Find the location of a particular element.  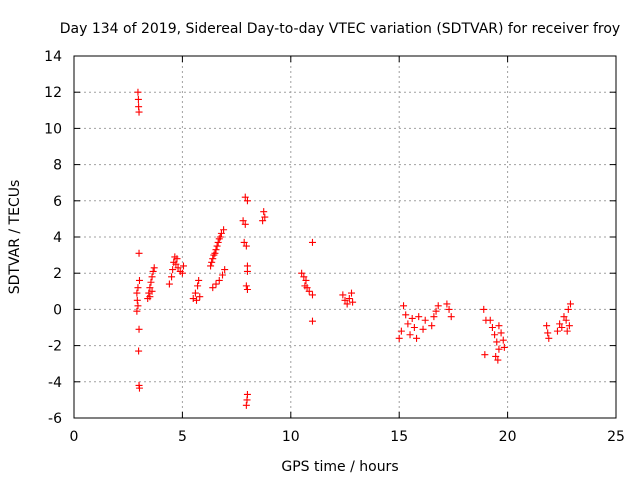

y-tick-label: 0 is located at coordinates (57, 310).